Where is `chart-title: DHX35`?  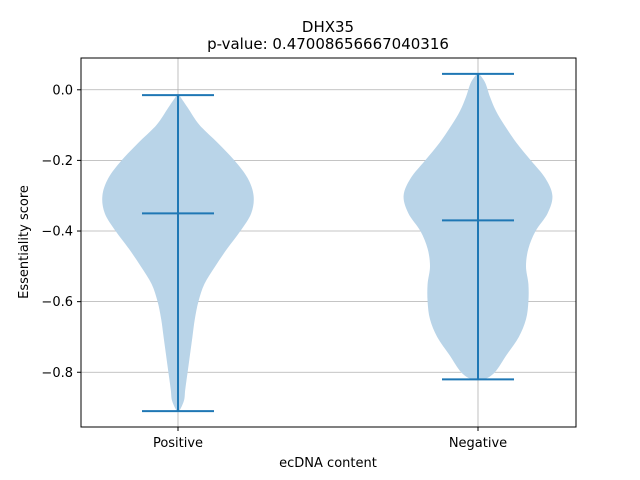 chart-title: DHX35 is located at coordinates (328, 27).